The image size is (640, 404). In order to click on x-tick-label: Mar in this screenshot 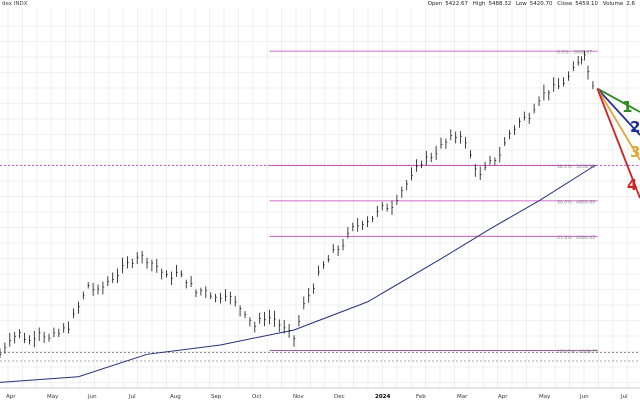, I will do `click(462, 397)`.